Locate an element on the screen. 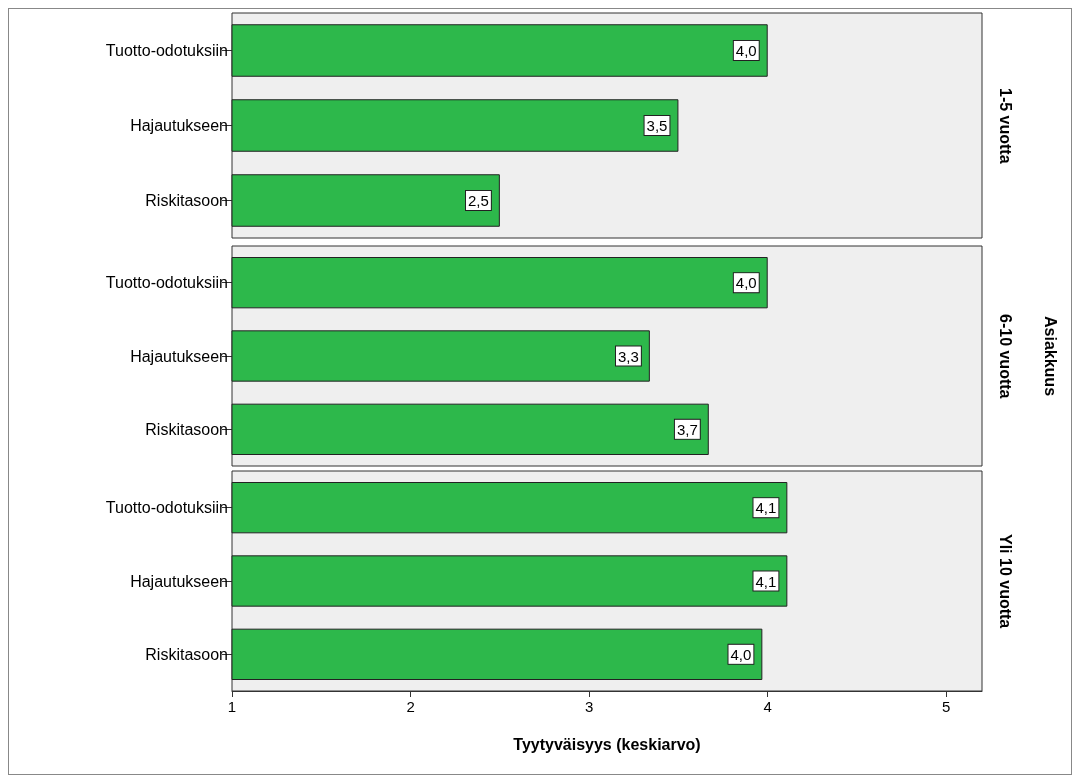 The height and width of the screenshot is (781, 1080). x-tick-label: 1 is located at coordinates (232, 706).